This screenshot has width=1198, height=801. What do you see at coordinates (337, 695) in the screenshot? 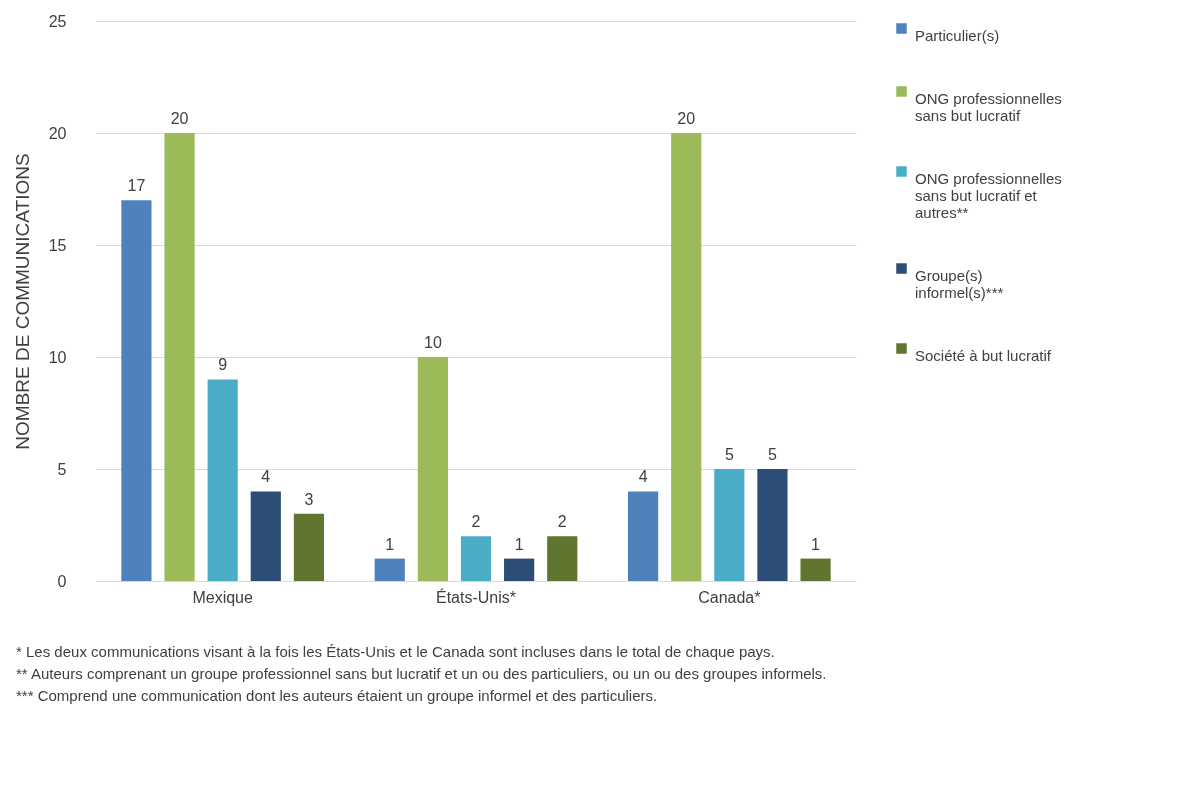
I see `text: *** Comprend une communication dont les auteurs étaient un groupe informel et des particuliers.` at bounding box center [337, 695].